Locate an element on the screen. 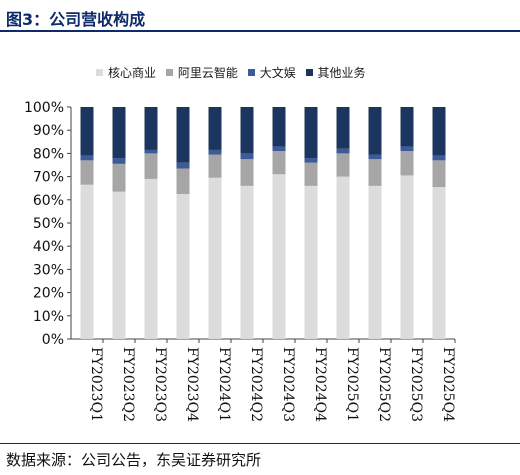 Image resolution: width=520 pixels, height=475 pixels. y-tick-label: 0% is located at coordinates (53, 340).